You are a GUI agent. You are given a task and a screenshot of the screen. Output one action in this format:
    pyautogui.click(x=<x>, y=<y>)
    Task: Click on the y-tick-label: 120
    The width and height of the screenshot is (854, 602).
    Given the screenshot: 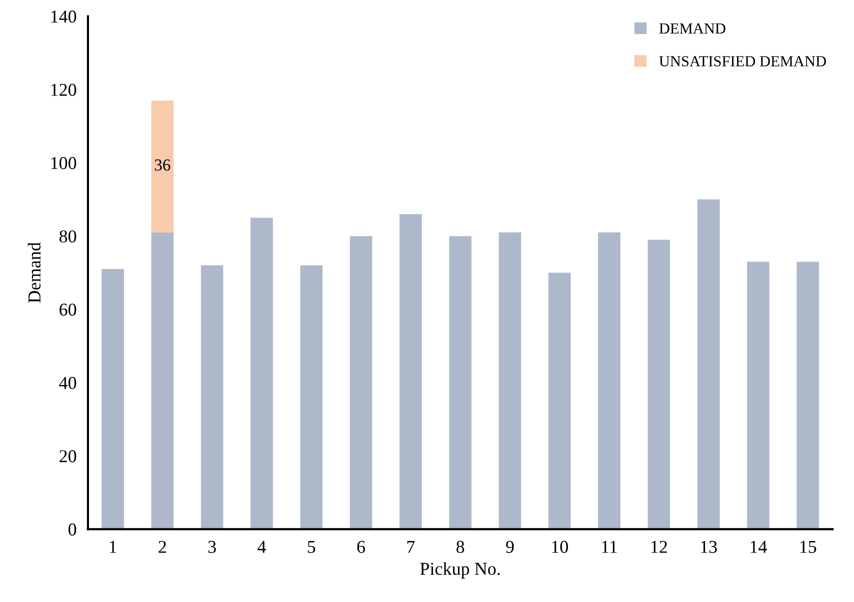 What is the action you would take?
    pyautogui.click(x=63, y=90)
    